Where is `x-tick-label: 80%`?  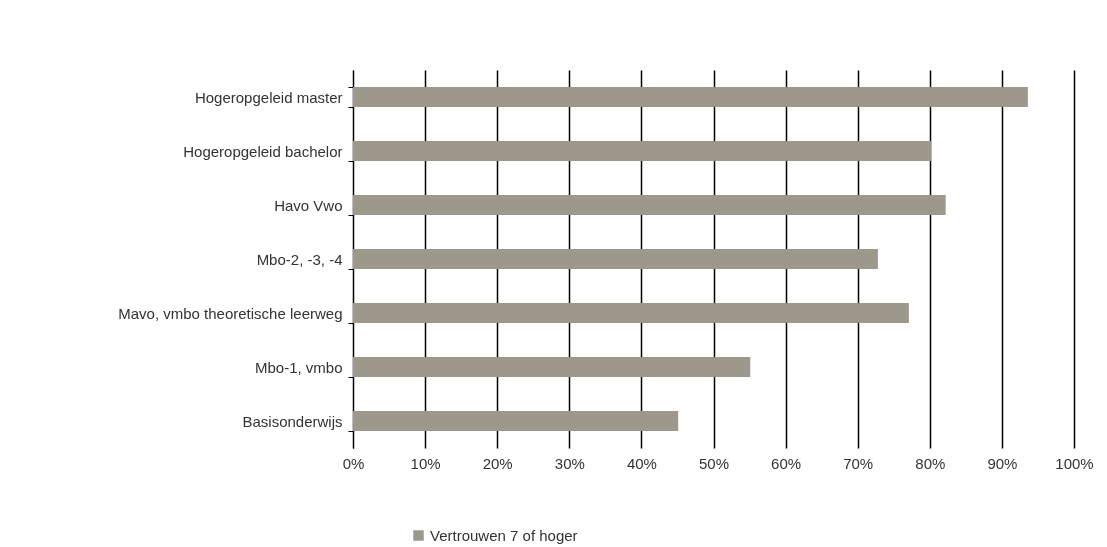 x-tick-label: 80% is located at coordinates (930, 463).